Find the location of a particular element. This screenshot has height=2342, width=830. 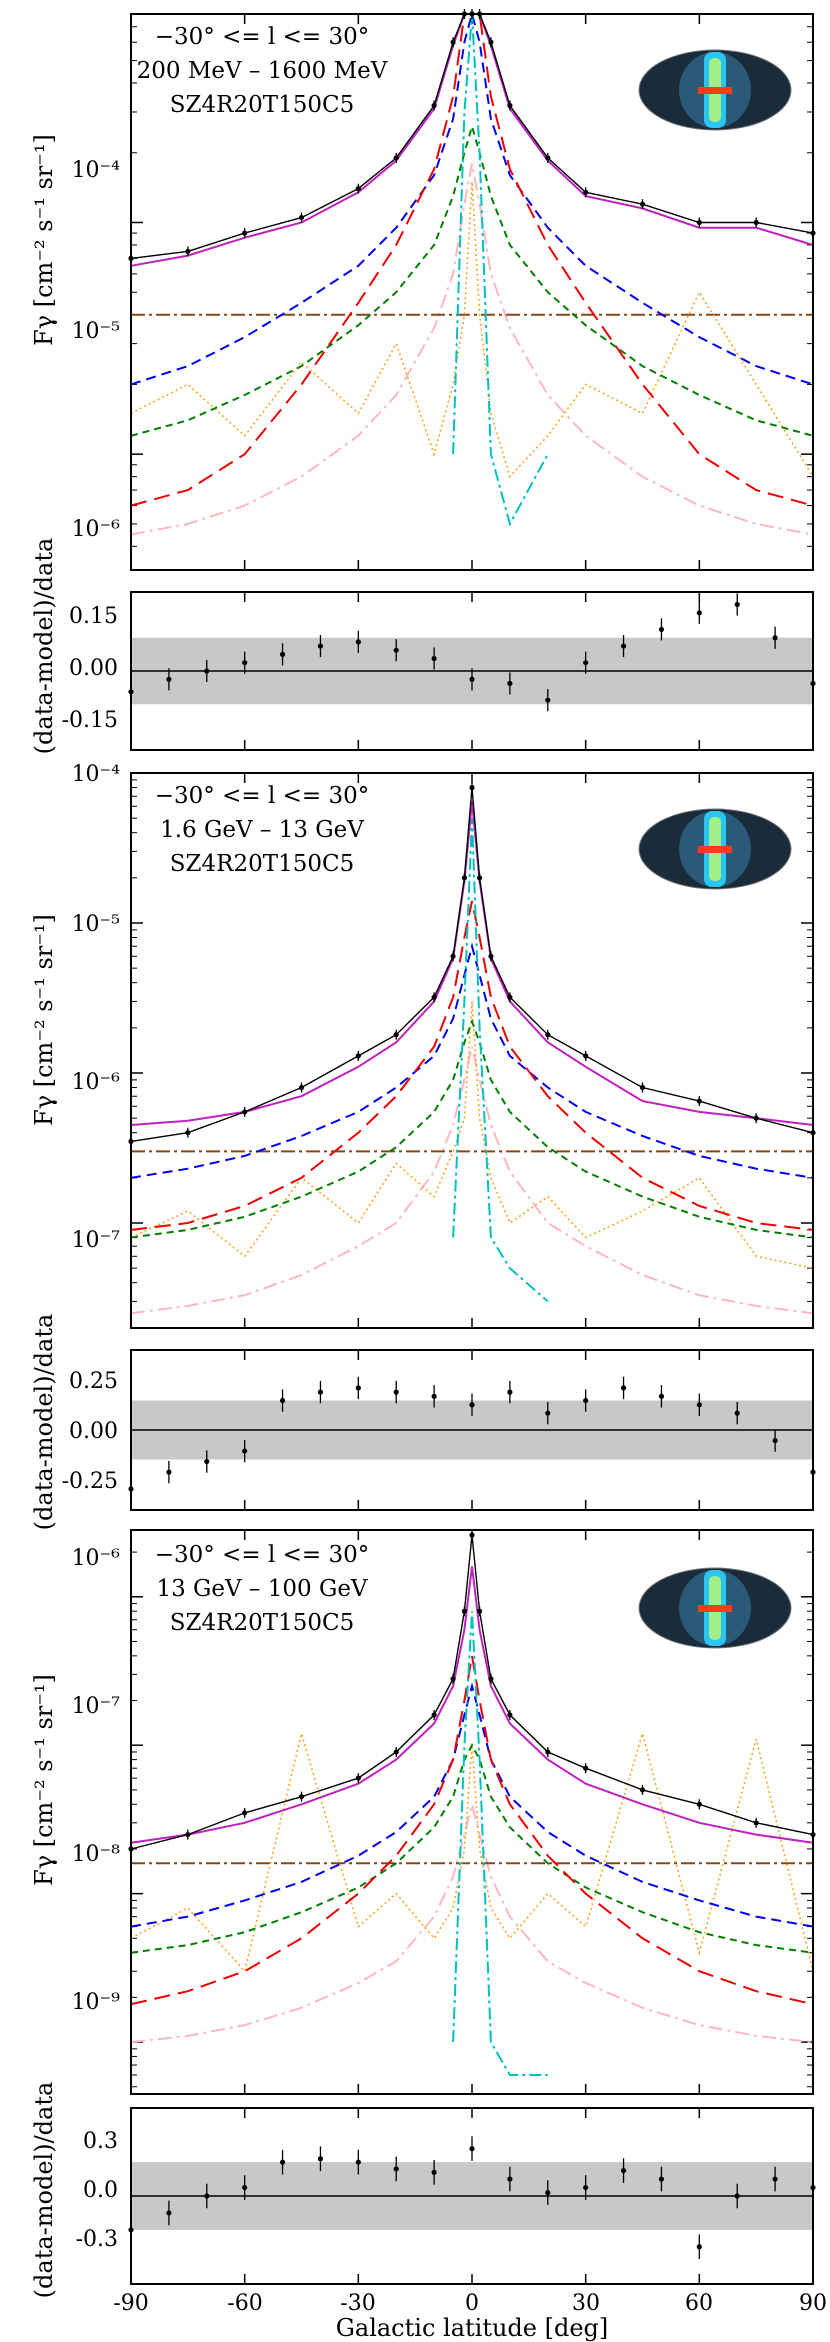

panel-1-info-energy: 200 MeV – 1600 MeV is located at coordinates (262, 71).